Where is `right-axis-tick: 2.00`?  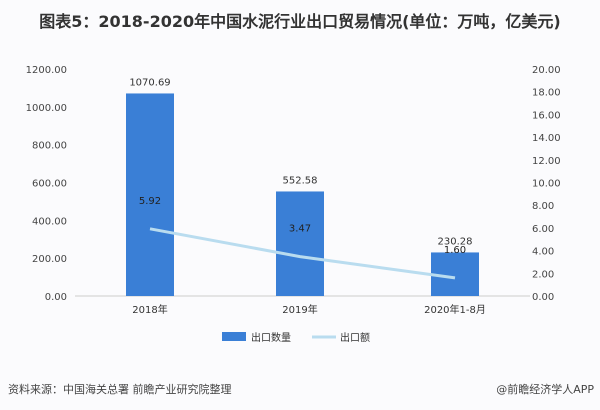
right-axis-tick: 2.00 is located at coordinates (543, 274).